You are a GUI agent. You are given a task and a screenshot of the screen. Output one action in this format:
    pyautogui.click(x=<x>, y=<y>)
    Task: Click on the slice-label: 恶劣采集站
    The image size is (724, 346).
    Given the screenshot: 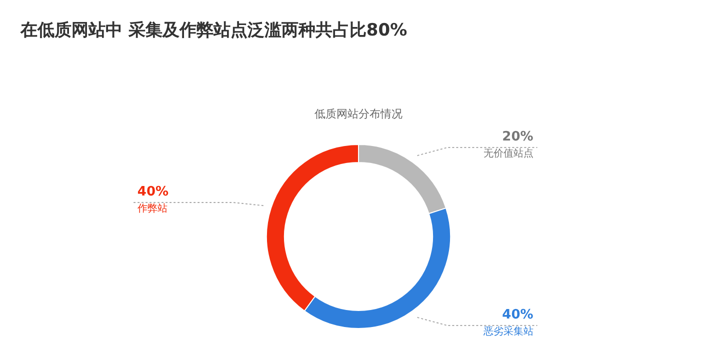 What is the action you would take?
    pyautogui.click(x=508, y=331)
    